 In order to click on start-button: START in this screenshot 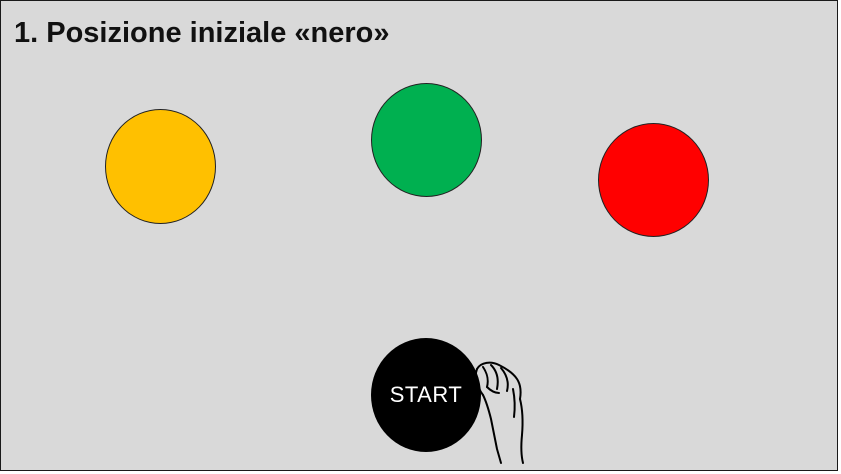, I will do `click(426, 395)`.